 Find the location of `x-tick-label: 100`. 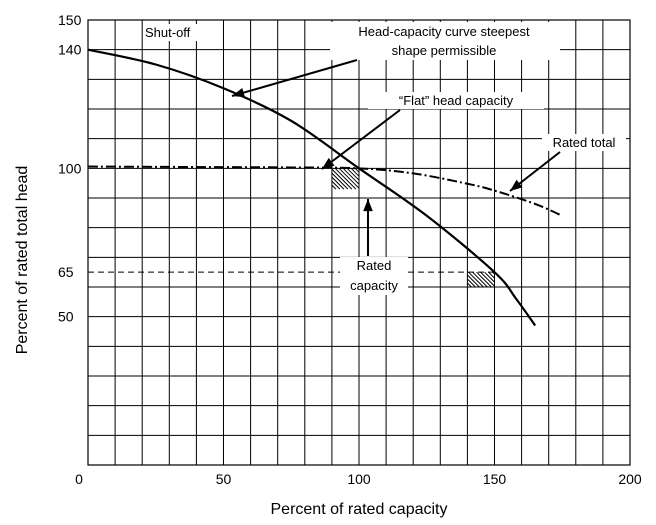

x-tick-label: 100 is located at coordinates (359, 479).